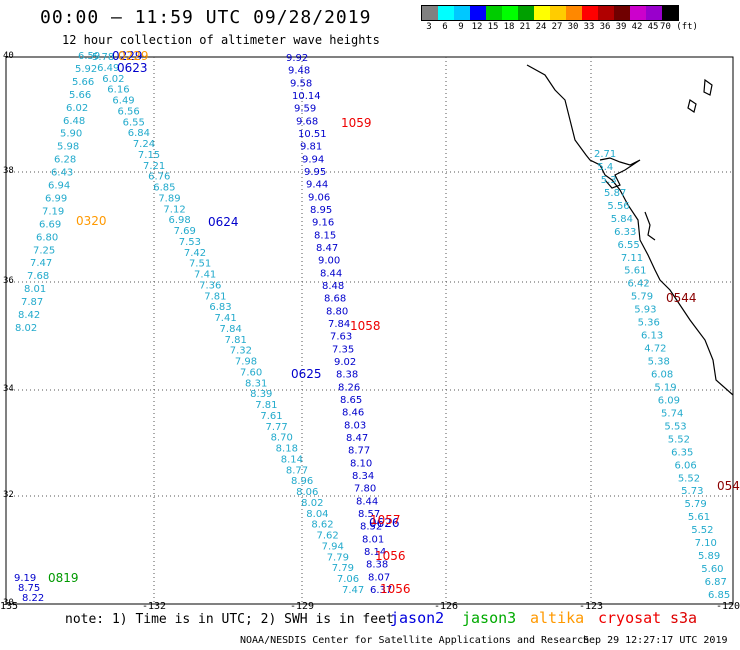 Image resolution: width=740 pixels, height=650 pixels. I want to click on wave-height-value: 6.42, so click(639, 284).